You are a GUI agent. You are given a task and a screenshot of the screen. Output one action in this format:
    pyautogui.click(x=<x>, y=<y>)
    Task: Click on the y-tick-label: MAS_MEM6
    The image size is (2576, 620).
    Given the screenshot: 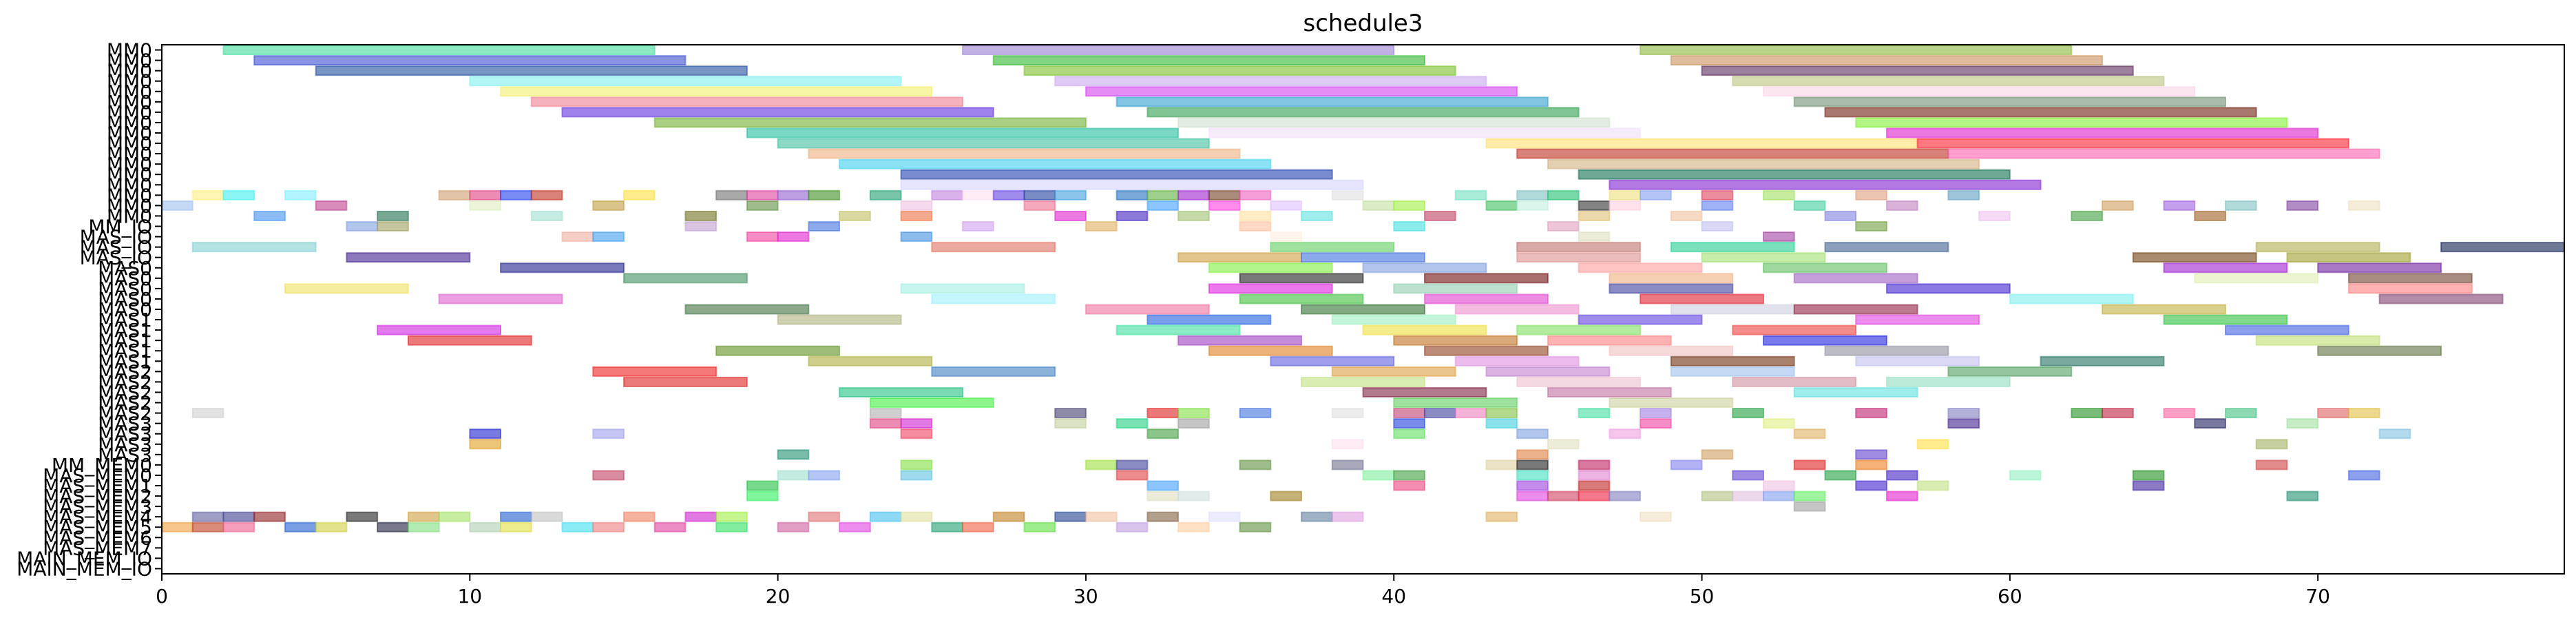 What is the action you would take?
    pyautogui.click(x=97, y=537)
    